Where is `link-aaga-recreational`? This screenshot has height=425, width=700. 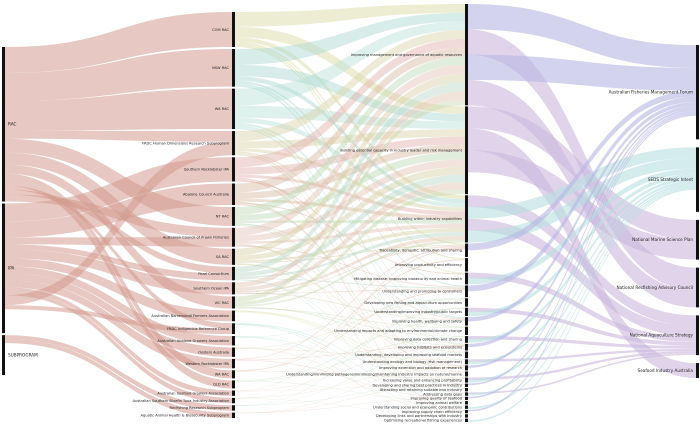 link-aaga-recreational is located at coordinates (350, 378).